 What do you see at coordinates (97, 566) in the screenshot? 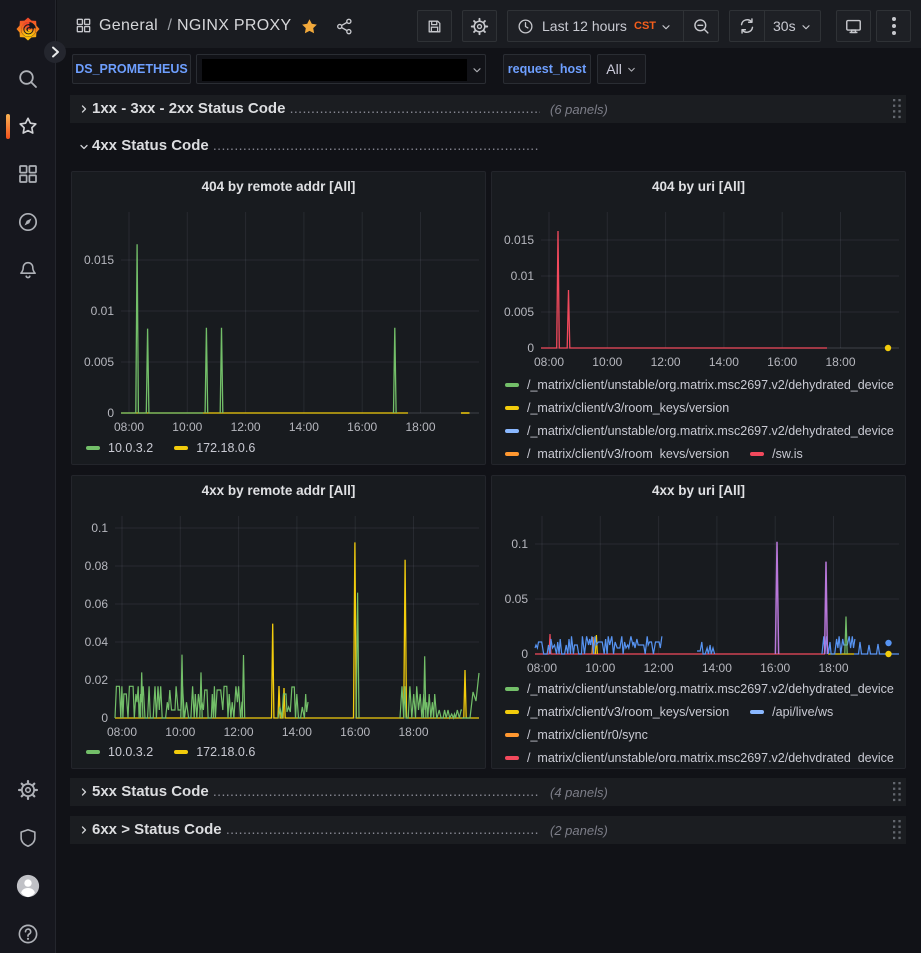
I see `svg-text: 0.08` at bounding box center [97, 566].